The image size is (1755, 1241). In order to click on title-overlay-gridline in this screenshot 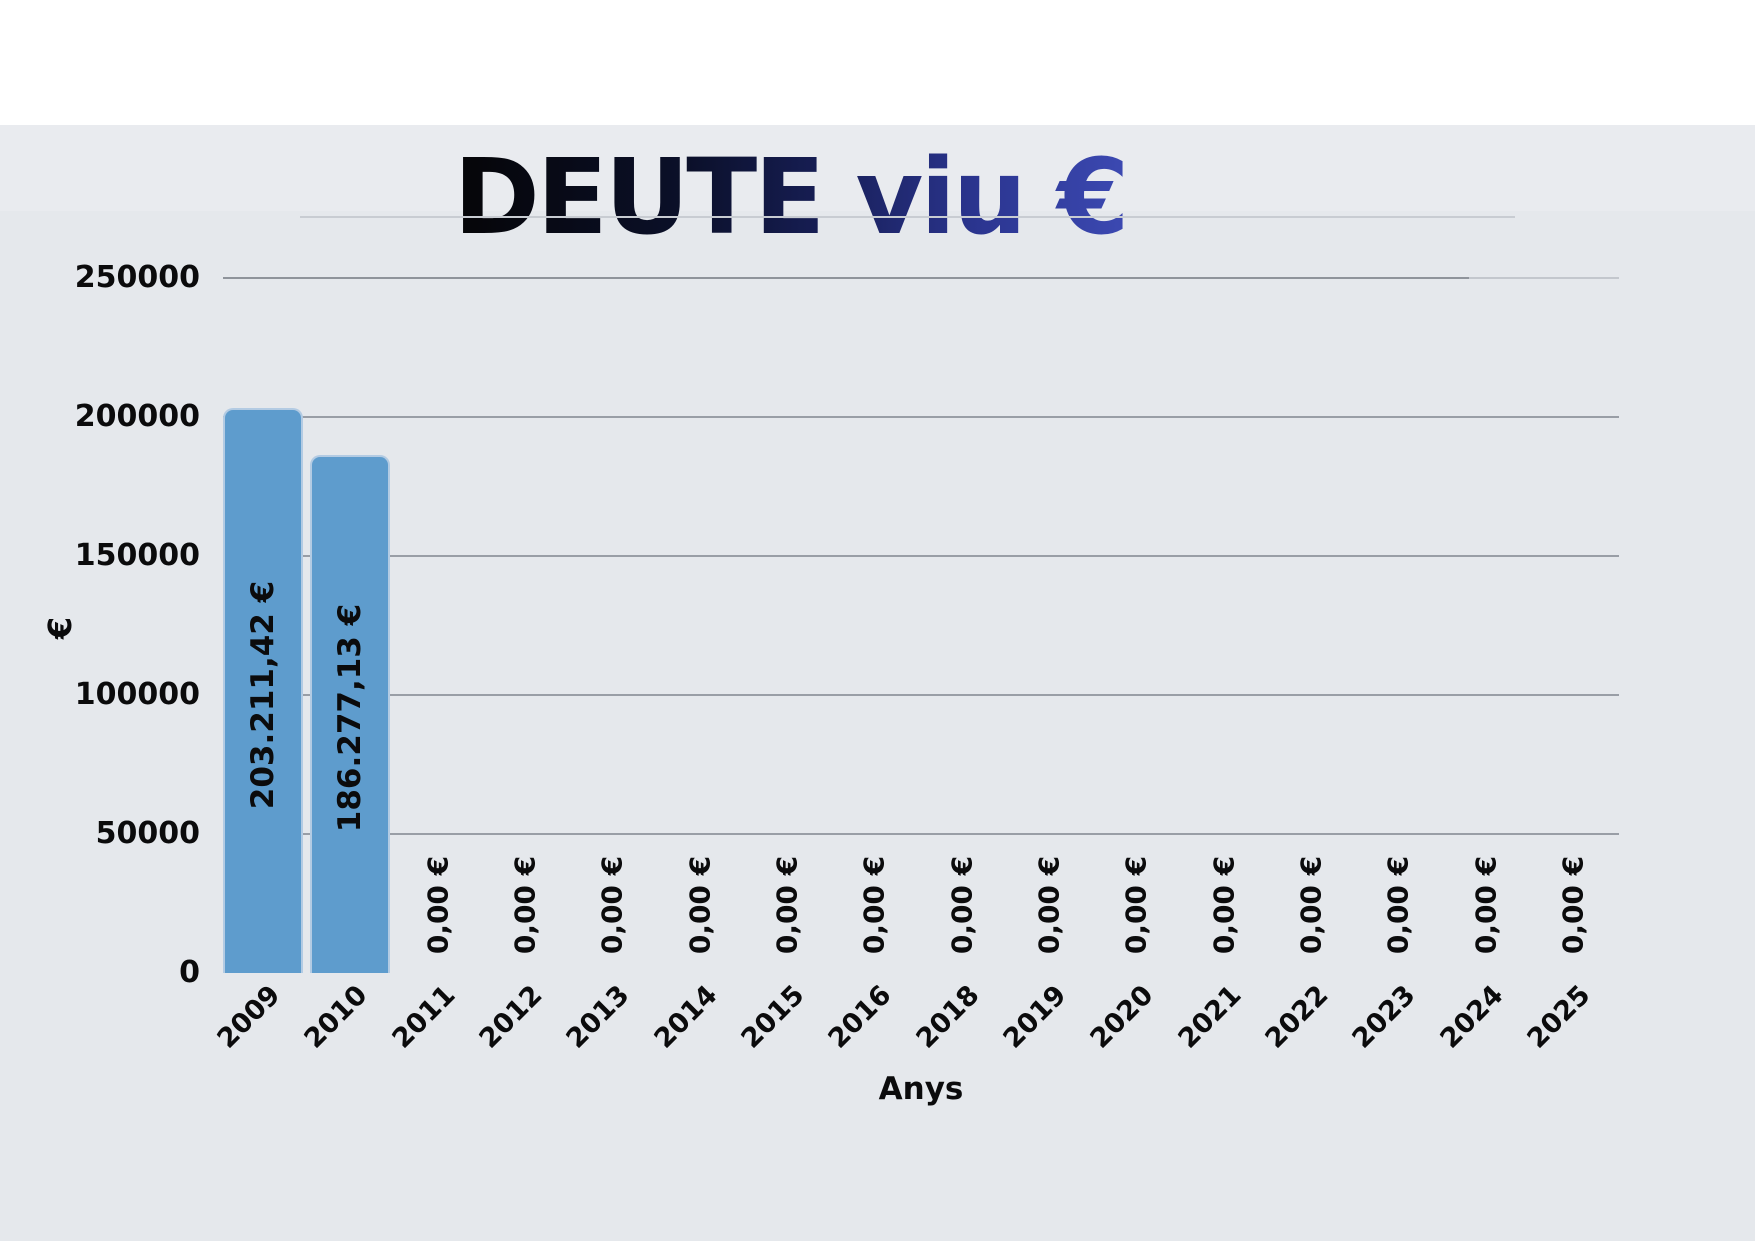, I will do `click(907, 217)`.